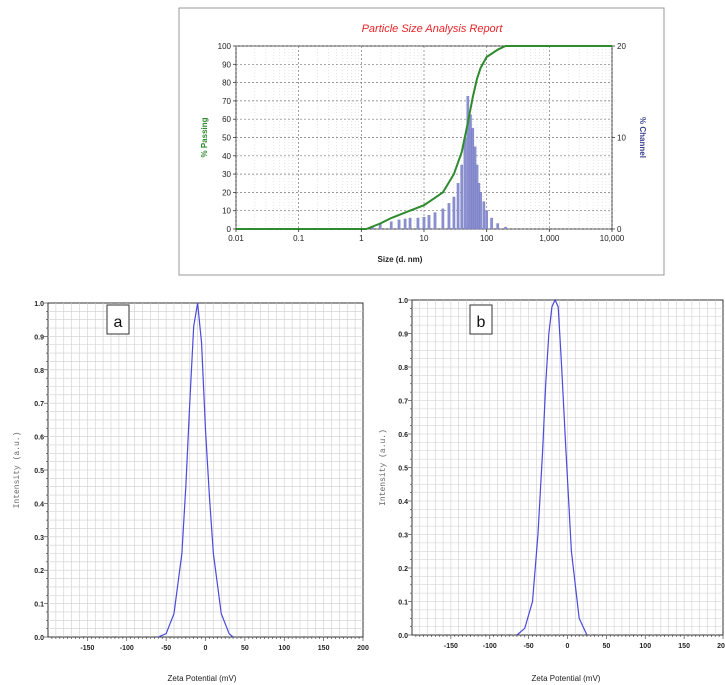 Image resolution: width=725 pixels, height=685 pixels. I want to click on particle-size-y-label-left: % Passing, so click(204, 137).